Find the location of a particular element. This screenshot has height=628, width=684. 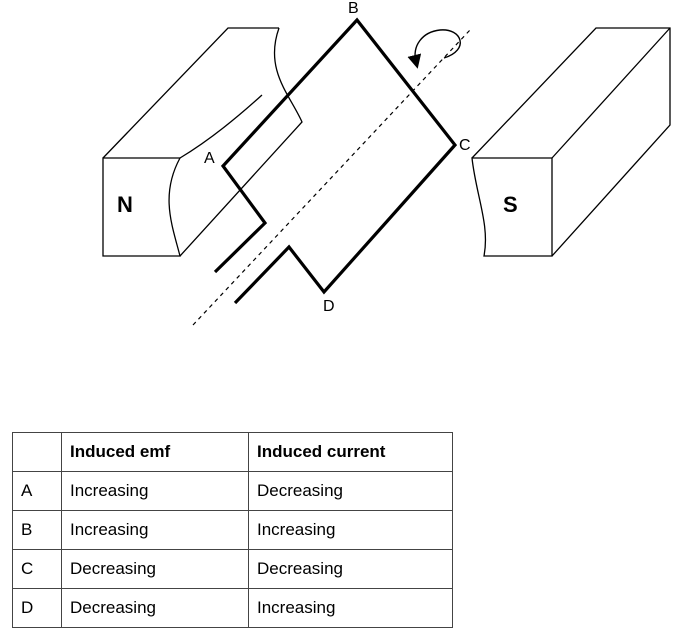

table-row: C Decreasing Decreasing is located at coordinates (232, 569).